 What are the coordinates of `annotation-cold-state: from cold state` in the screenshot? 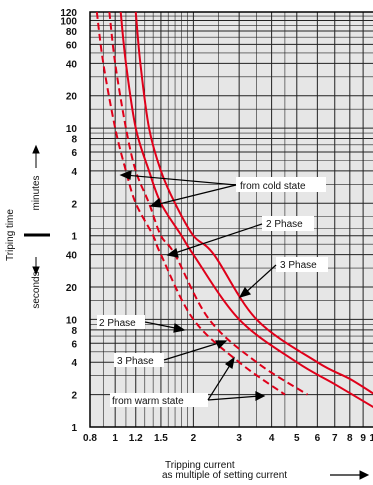 It's located at (273, 186).